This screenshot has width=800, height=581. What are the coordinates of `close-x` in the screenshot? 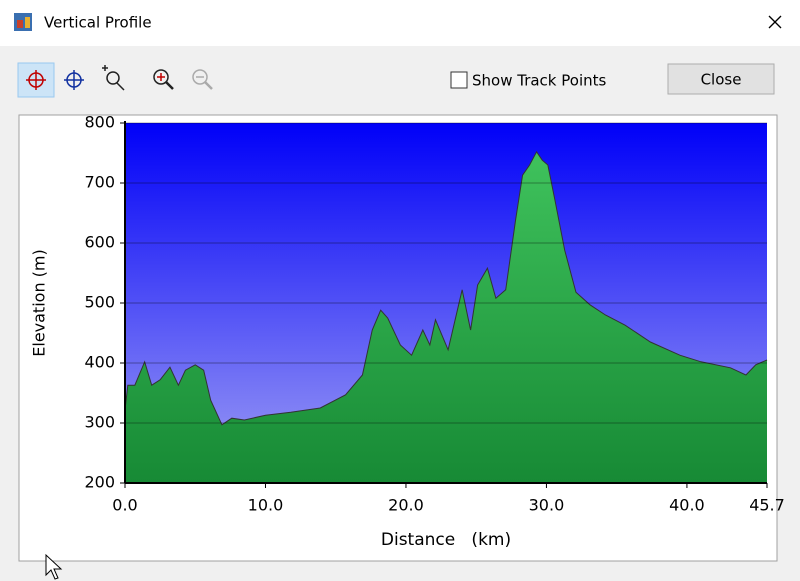 It's located at (775, 22).